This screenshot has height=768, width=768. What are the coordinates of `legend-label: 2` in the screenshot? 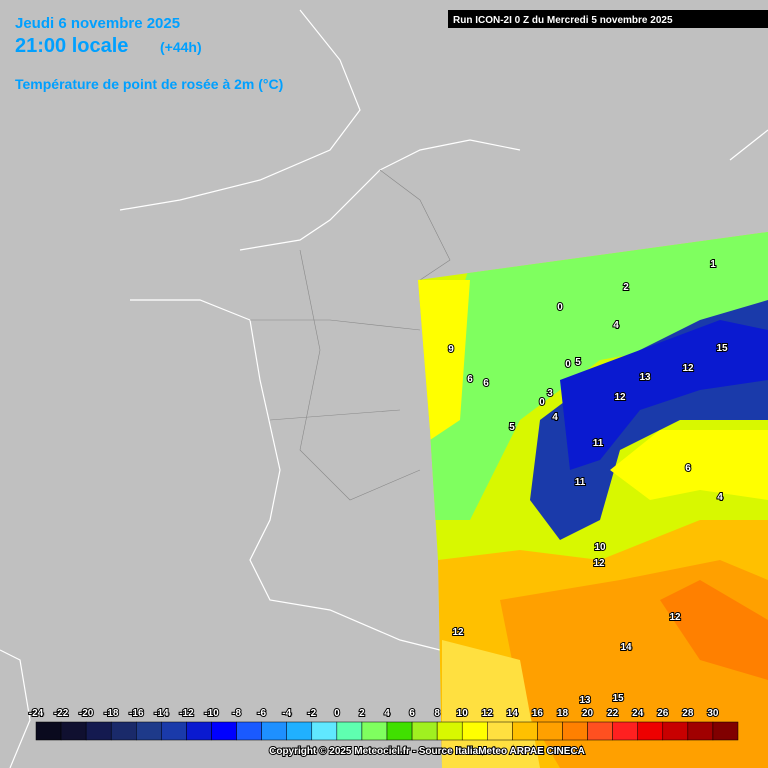 It's located at (362, 713).